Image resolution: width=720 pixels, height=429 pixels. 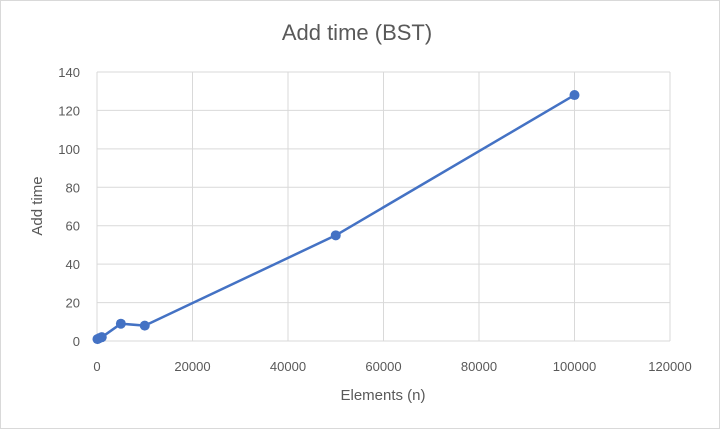 What do you see at coordinates (73, 187) in the screenshot?
I see `y-tick-label: 80` at bounding box center [73, 187].